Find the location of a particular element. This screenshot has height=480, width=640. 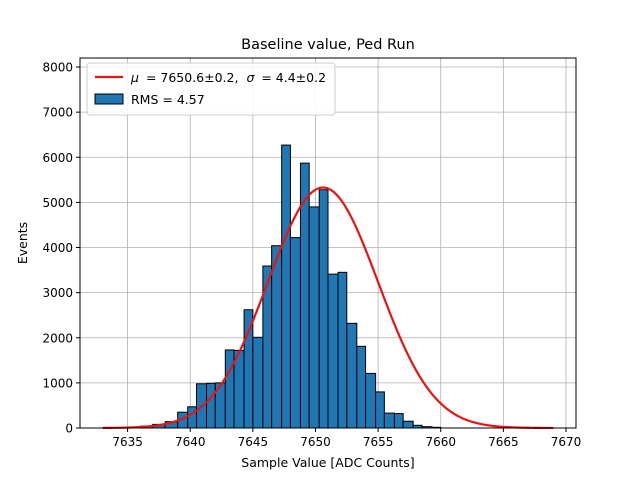

y-tick-label: 2000 is located at coordinates (57, 338).